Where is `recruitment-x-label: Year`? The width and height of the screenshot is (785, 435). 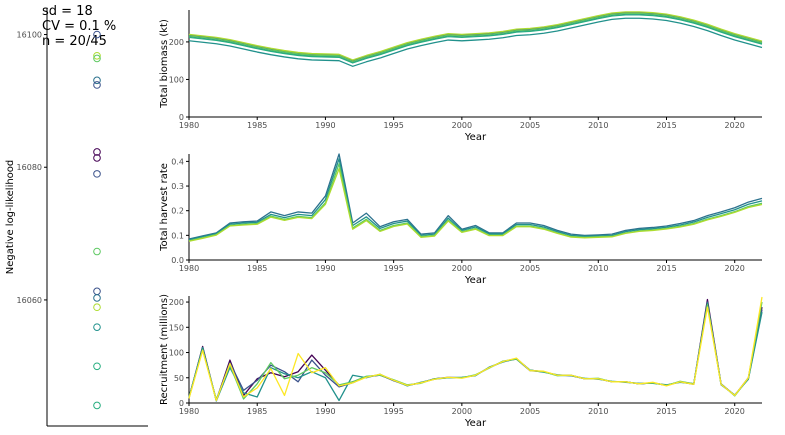
recruitment-x-label: Year is located at coordinates (475, 423).